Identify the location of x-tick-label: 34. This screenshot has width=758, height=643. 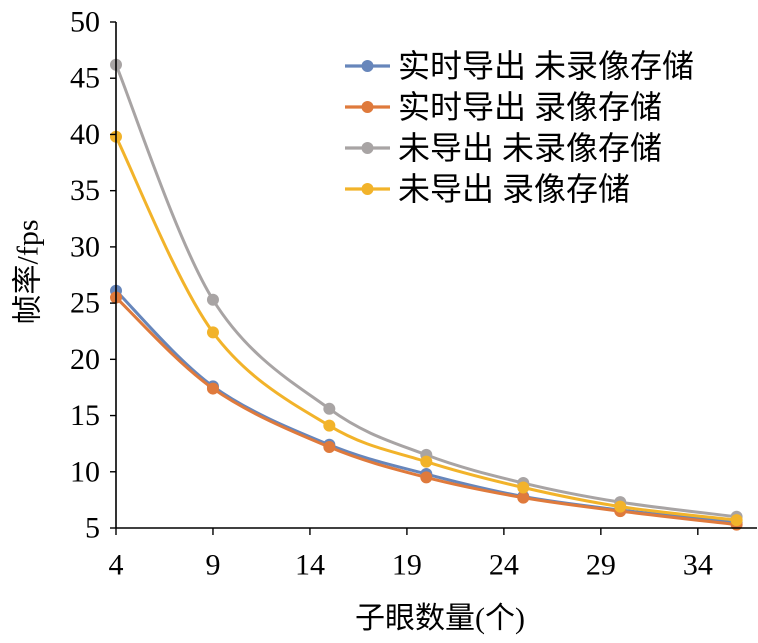
(698, 565).